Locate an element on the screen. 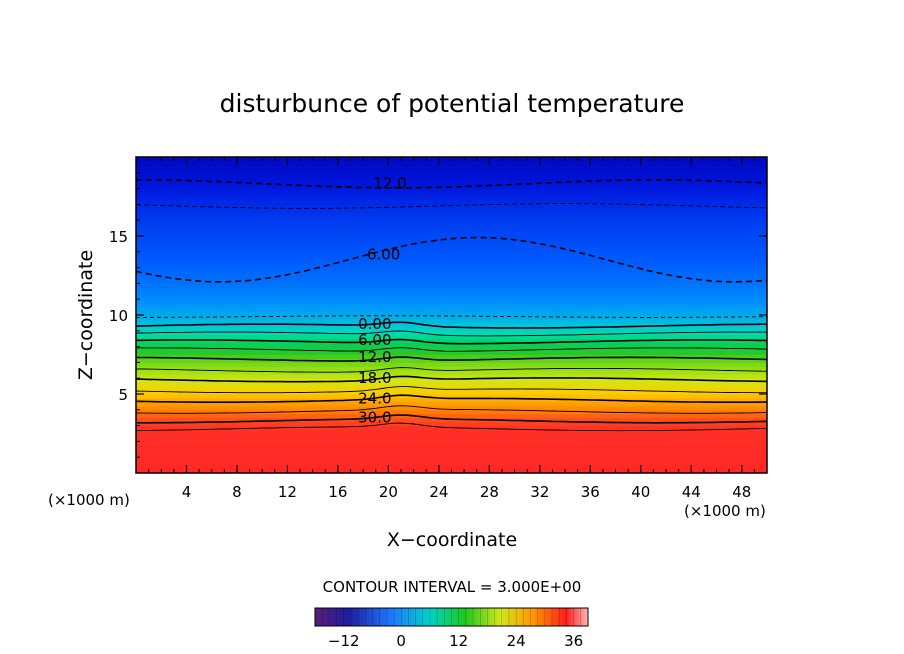 This screenshot has width=904, height=654. contour-label: 18.0 is located at coordinates (374, 378).